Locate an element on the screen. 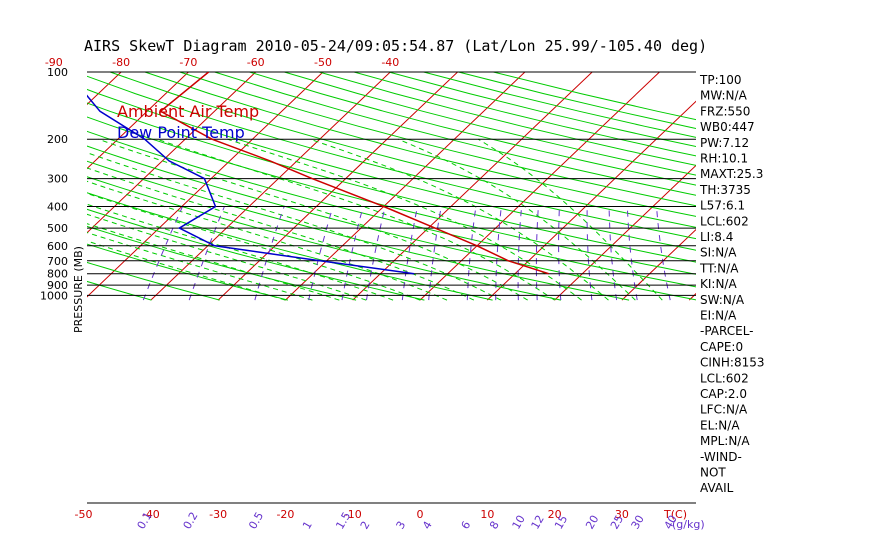 Image resolution: width=870 pixels, height=560 pixels. sounding-stat: TT:N/A is located at coordinates (719, 268).